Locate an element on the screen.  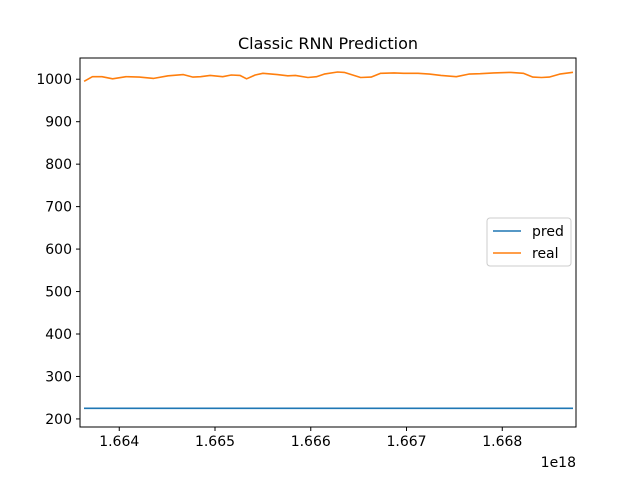
legend-items: pred real is located at coordinates (528, 243).